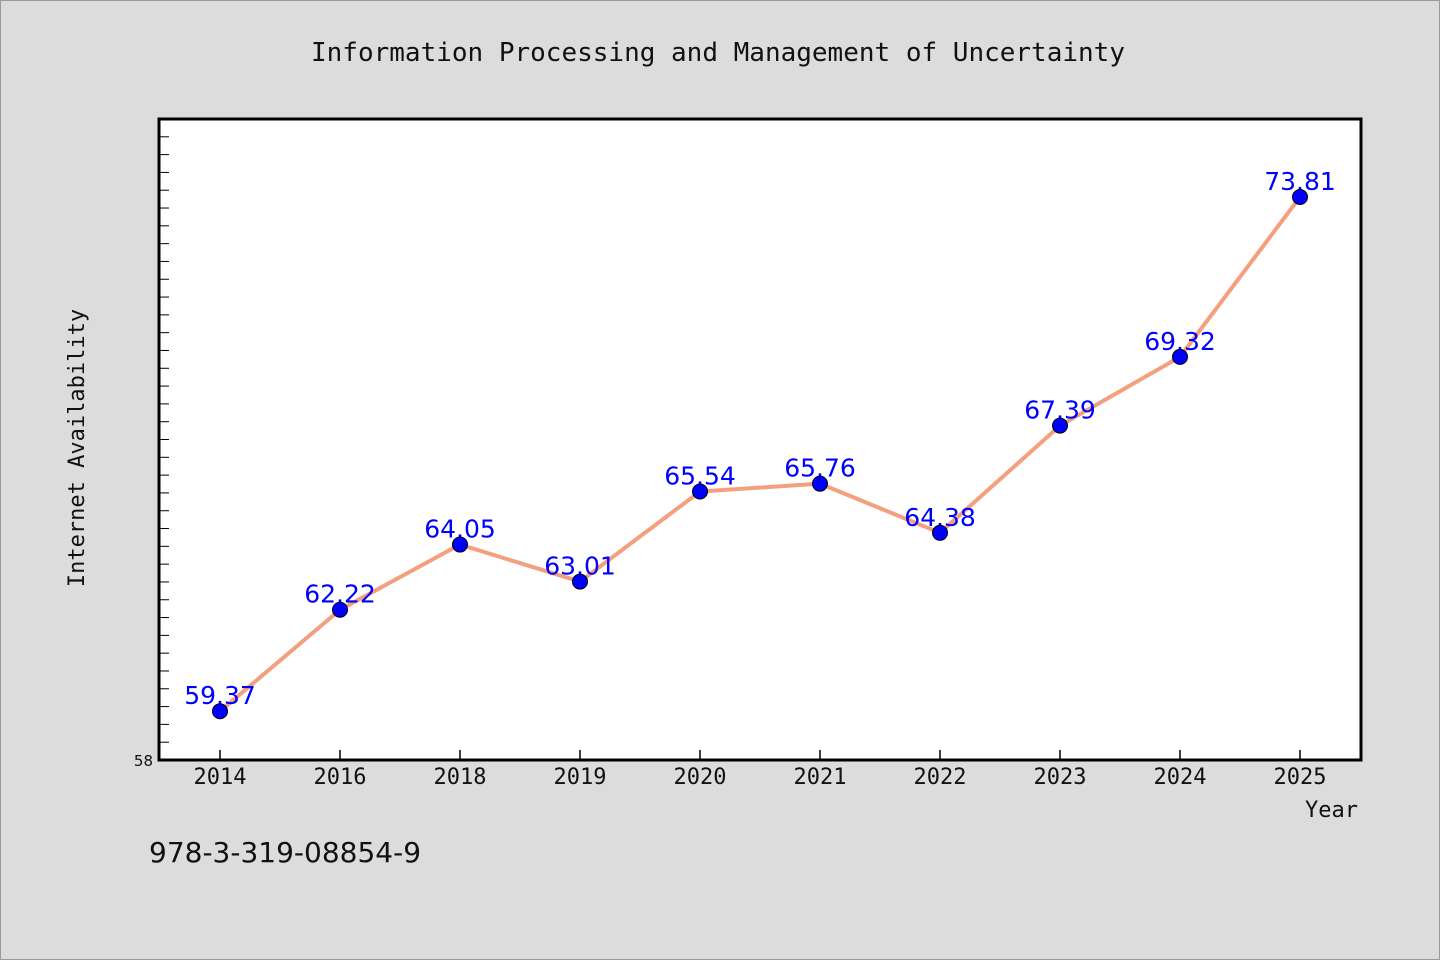  Describe the element at coordinates (143, 761) in the screenshot. I see `y-tick-label: 58` at that location.